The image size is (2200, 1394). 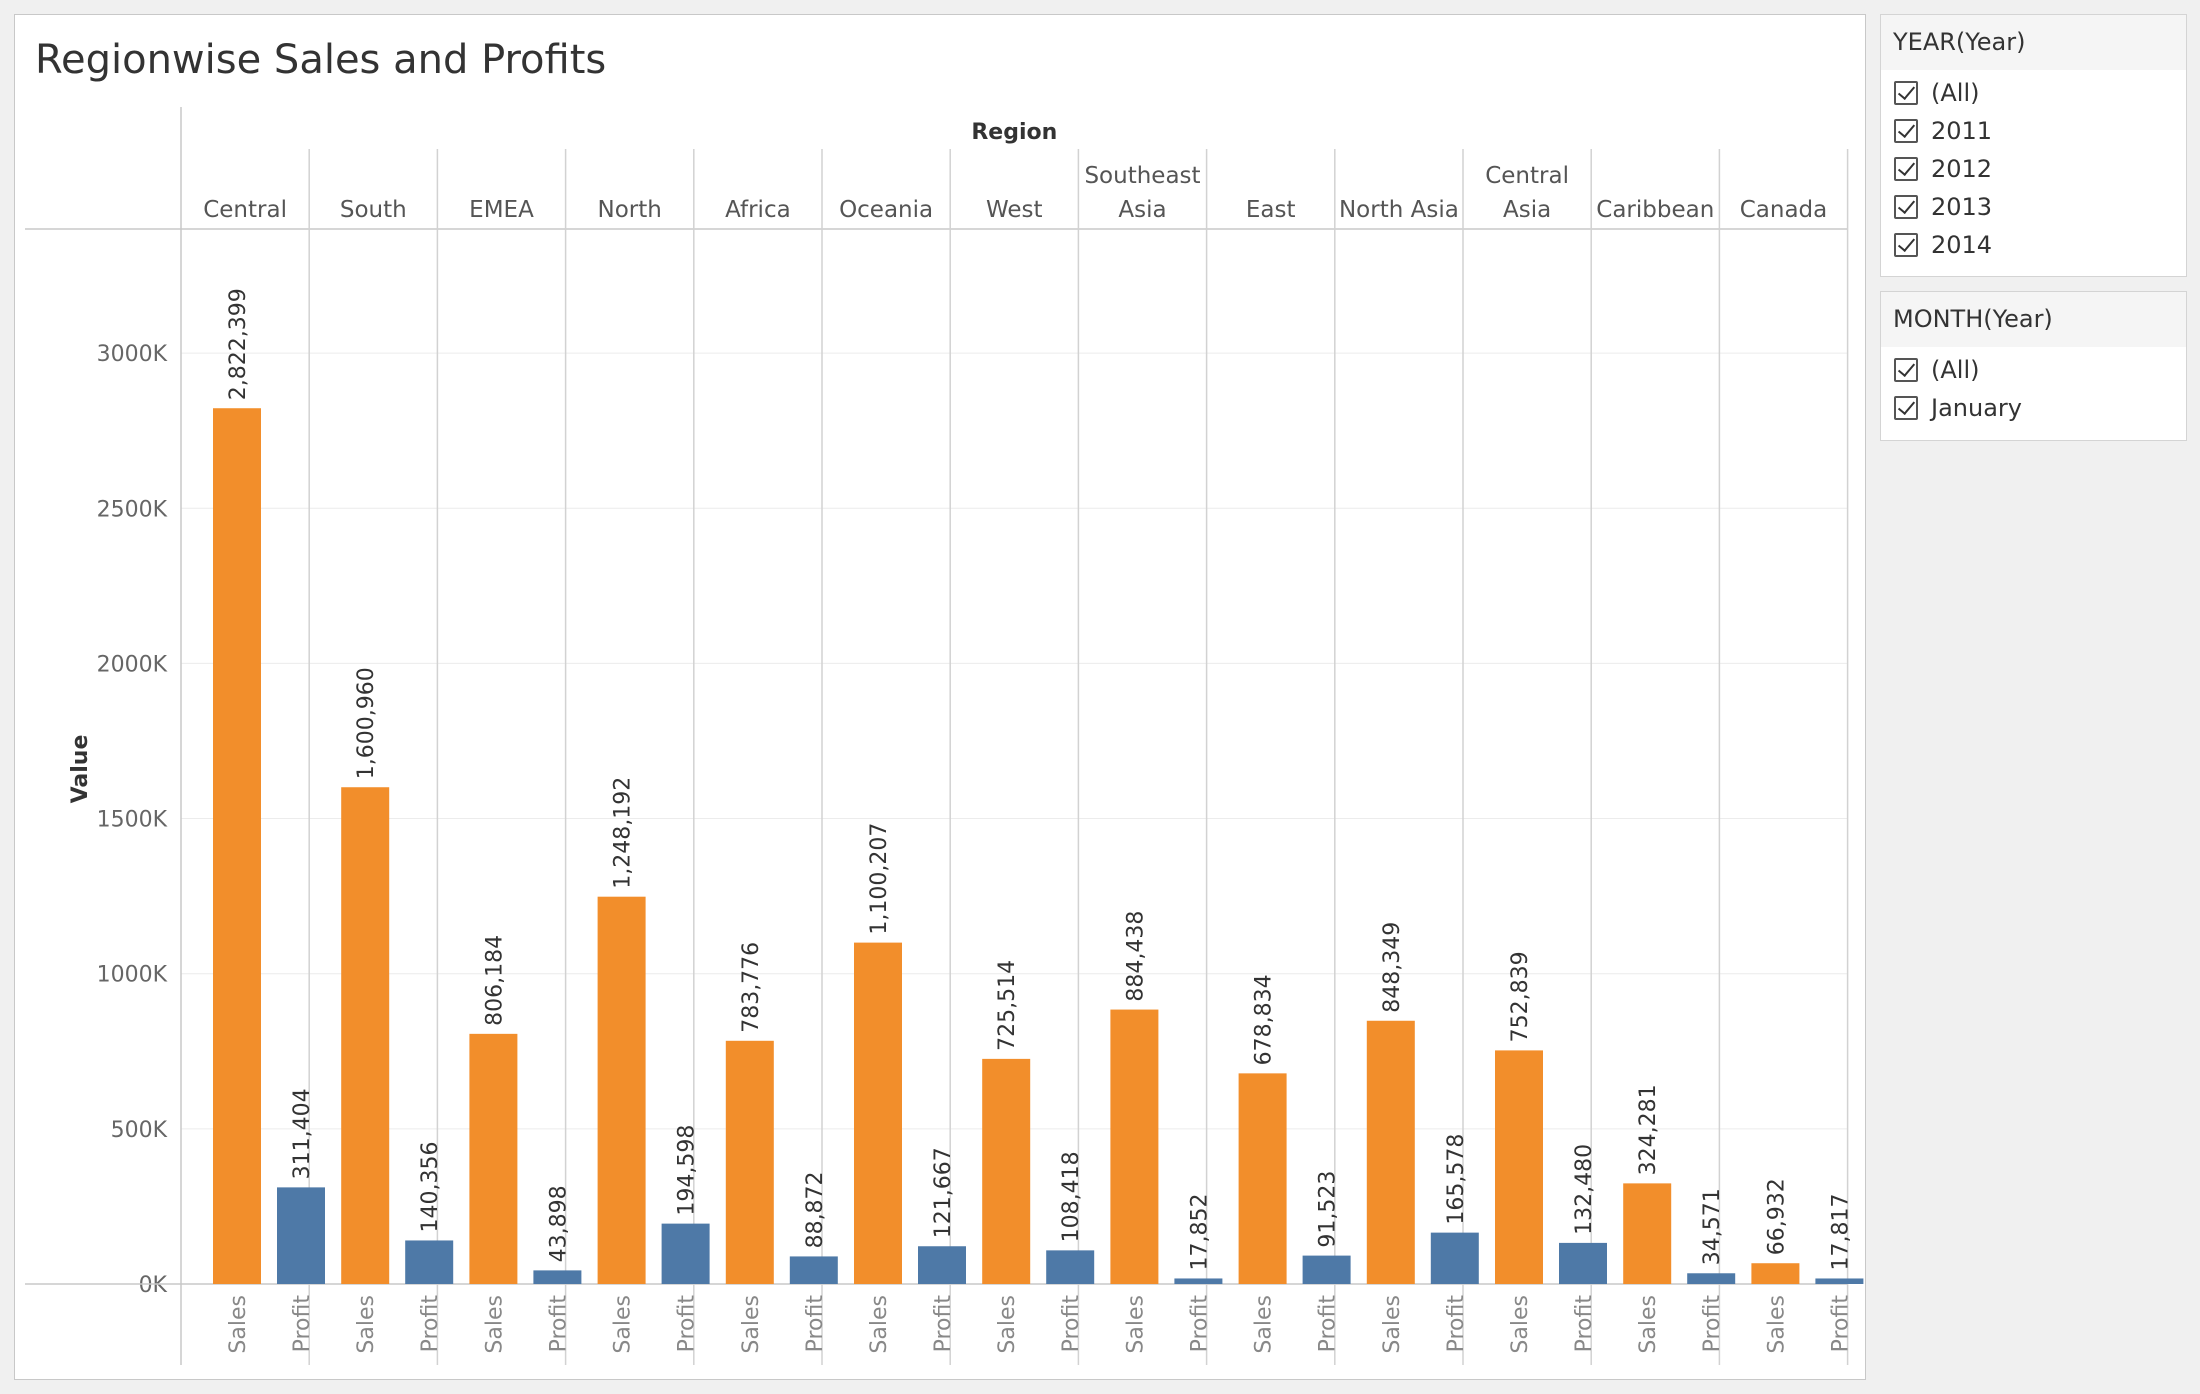 What do you see at coordinates (1955, 93) in the screenshot?
I see `filter-option-label: (All)` at bounding box center [1955, 93].